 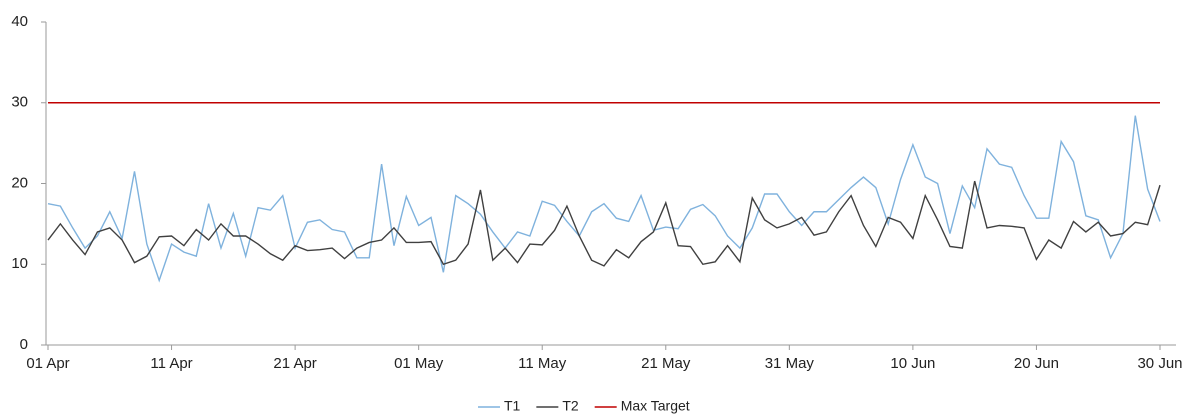 I want to click on y-tick-label: 0, so click(x=24, y=344).